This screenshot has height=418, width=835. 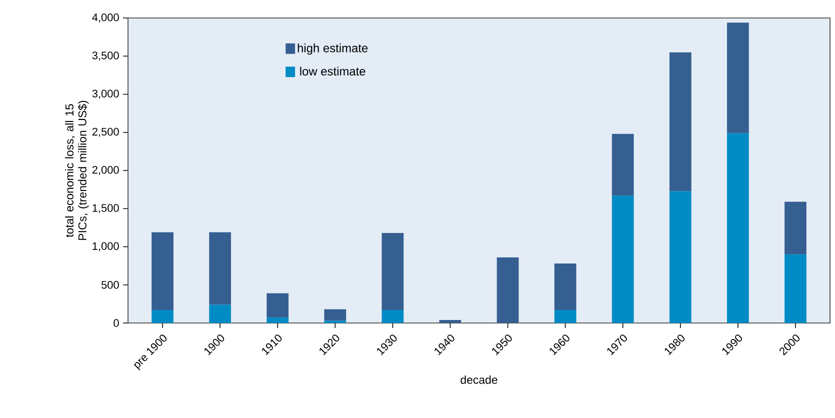 I want to click on legend-label: high estimate, so click(x=333, y=49).